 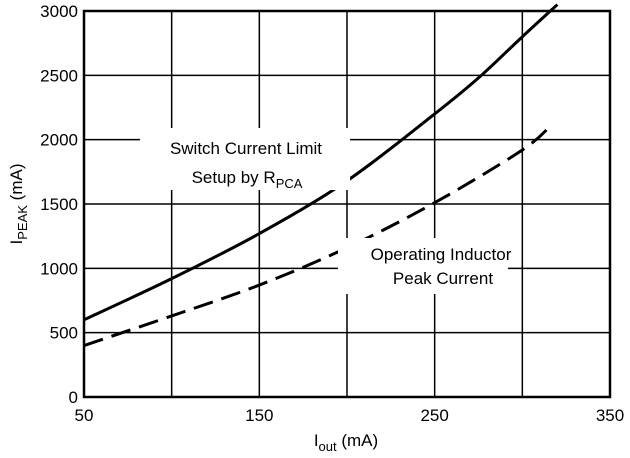 What do you see at coordinates (84, 415) in the screenshot?
I see `x-tick-label: 50` at bounding box center [84, 415].